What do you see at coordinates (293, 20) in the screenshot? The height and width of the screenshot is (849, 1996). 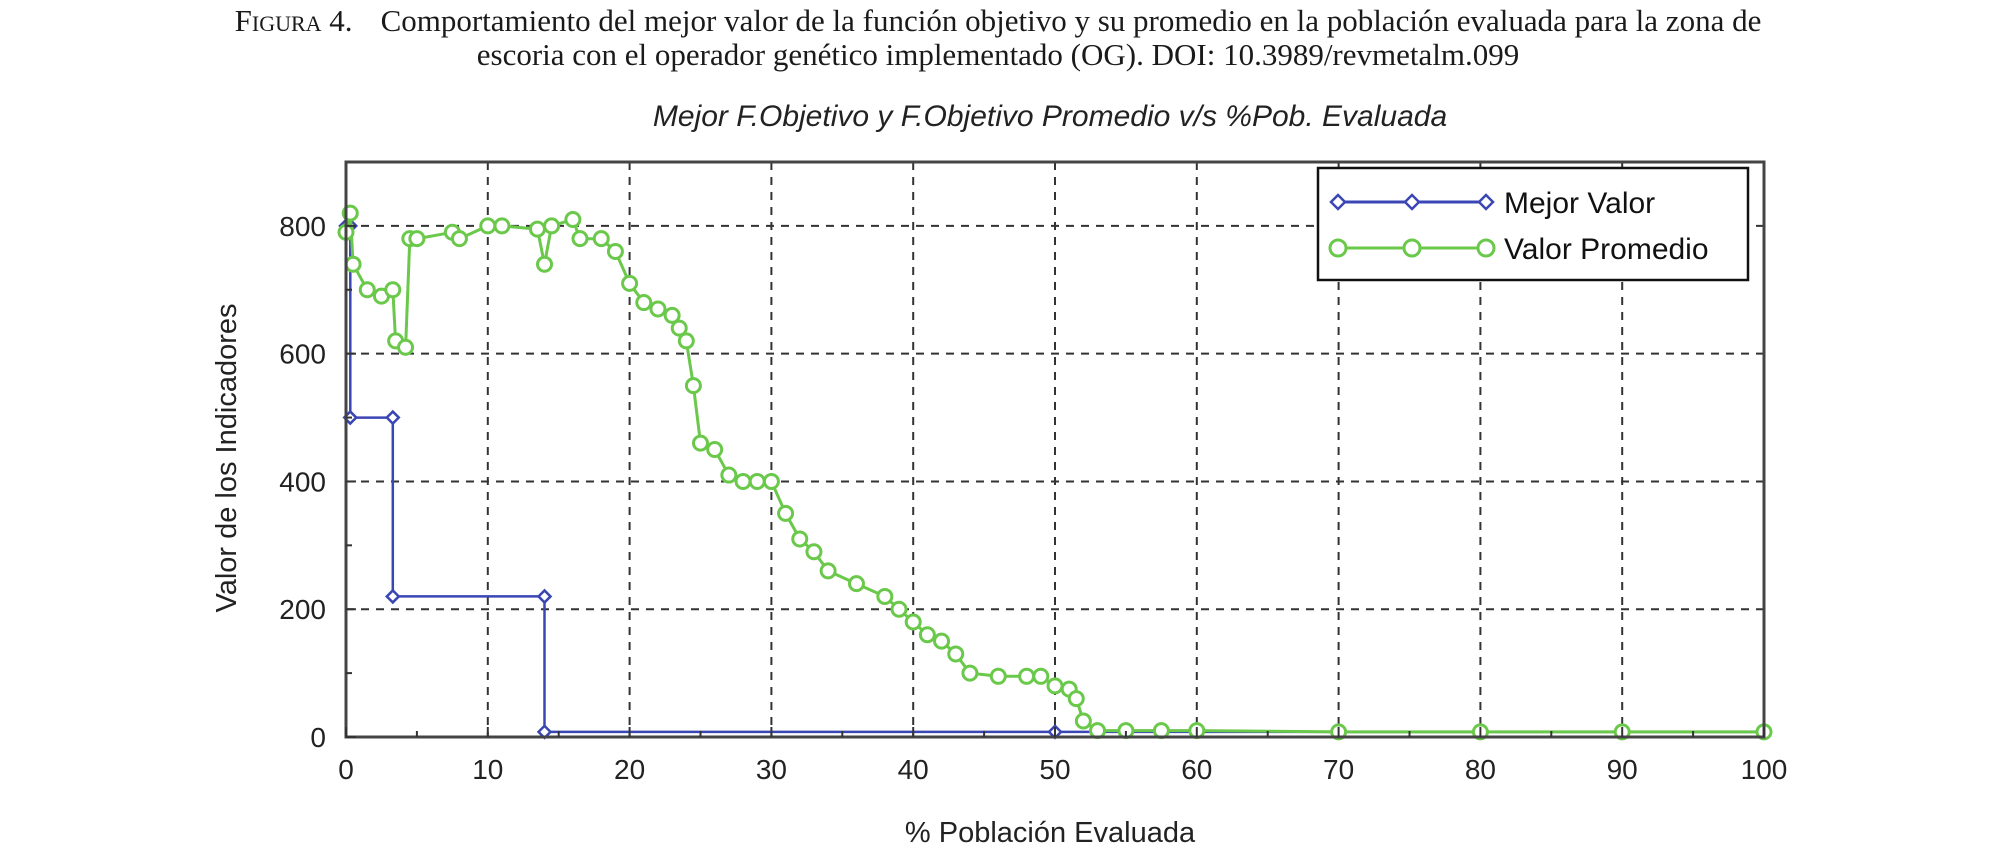 I see `caption-label: Figura 4.` at bounding box center [293, 20].